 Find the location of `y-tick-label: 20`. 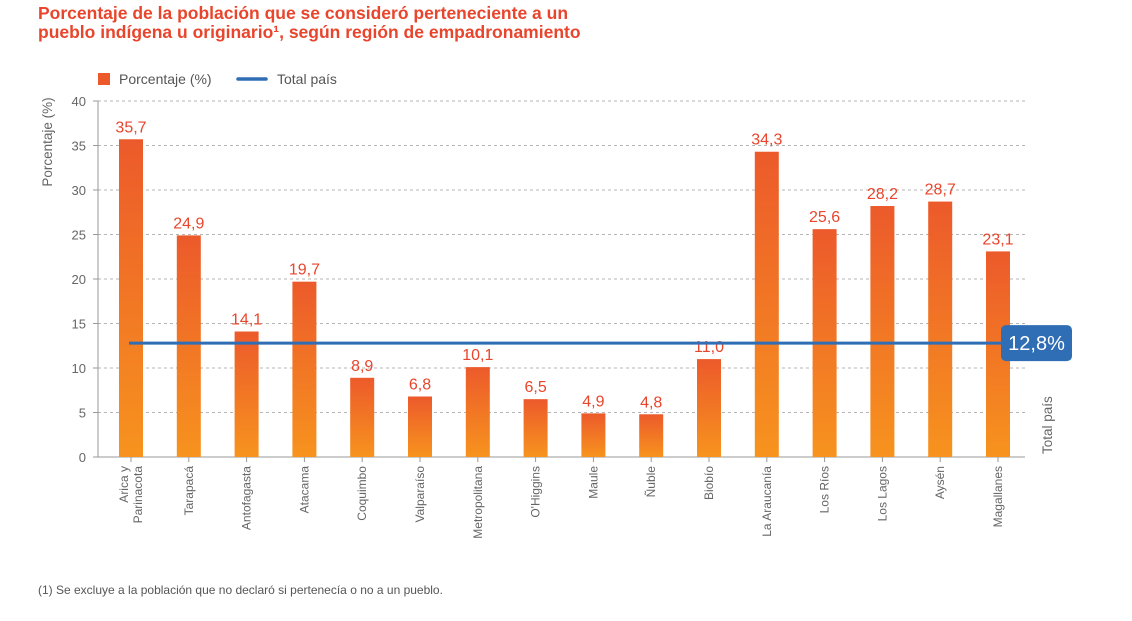

y-tick-label: 20 is located at coordinates (79, 279).